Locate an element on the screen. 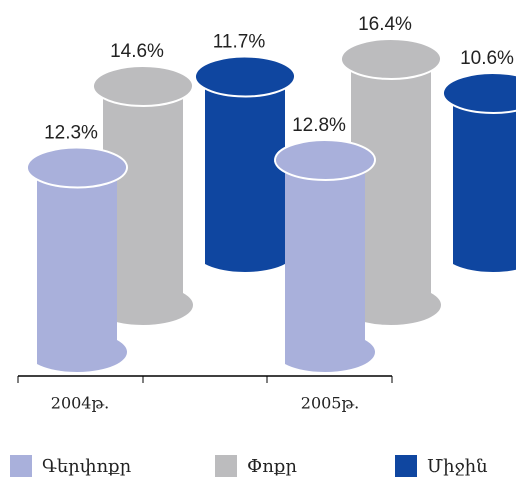 This screenshot has height=486, width=516. data-label: 12.3% is located at coordinates (71, 133).